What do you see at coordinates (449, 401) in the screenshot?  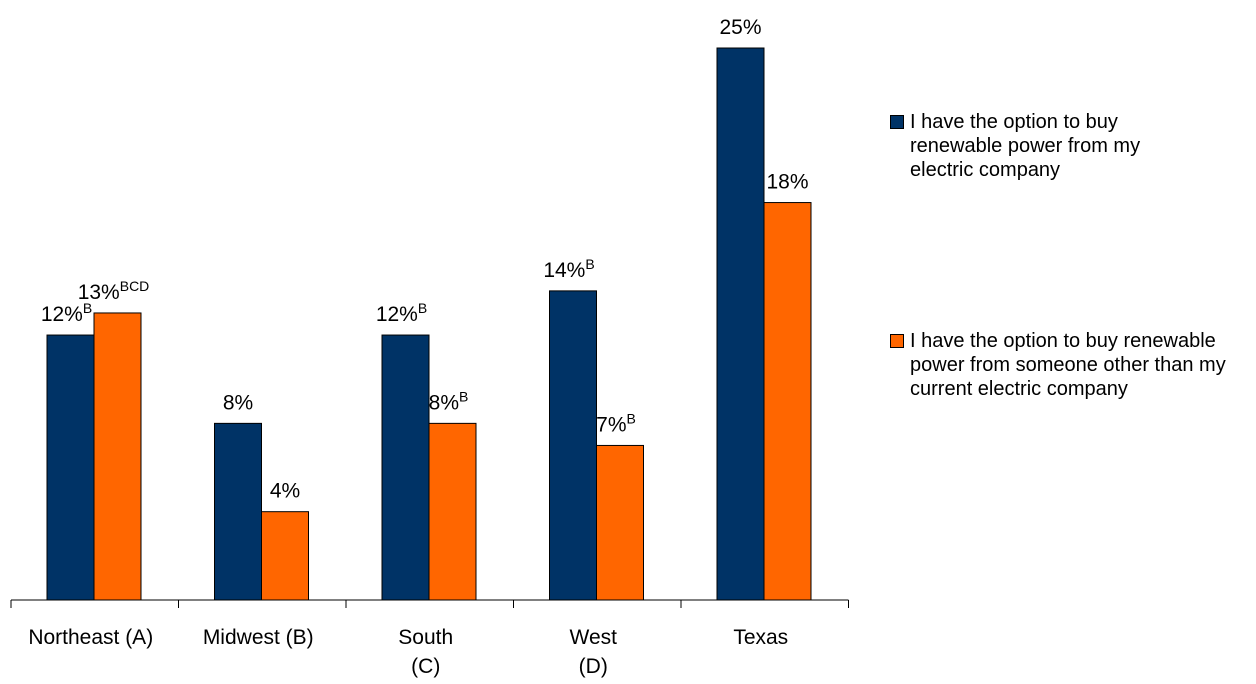 I see `data-label: 8%B` at bounding box center [449, 401].